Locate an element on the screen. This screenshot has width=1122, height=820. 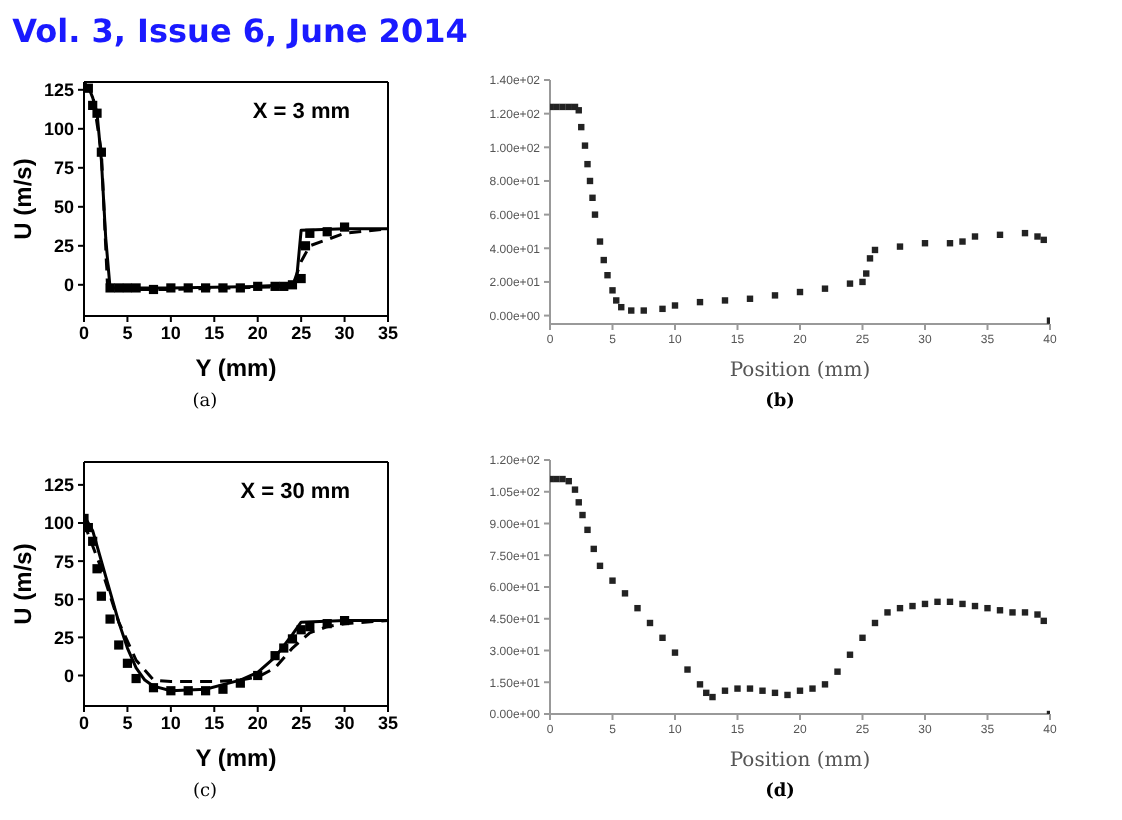
y-tick-label: 125 is located at coordinates (58, 90).